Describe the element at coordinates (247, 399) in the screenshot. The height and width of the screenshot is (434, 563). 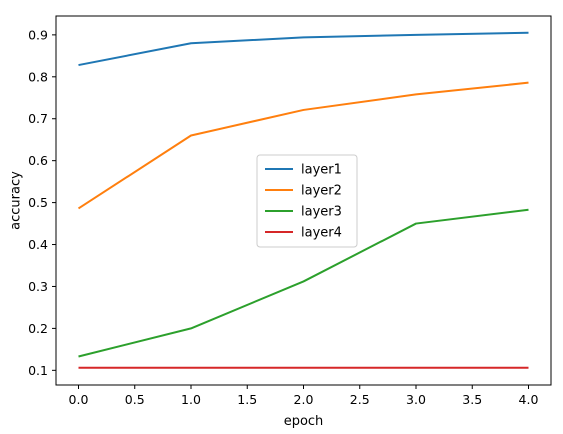
I see `x-tick-label: 1.5` at that location.